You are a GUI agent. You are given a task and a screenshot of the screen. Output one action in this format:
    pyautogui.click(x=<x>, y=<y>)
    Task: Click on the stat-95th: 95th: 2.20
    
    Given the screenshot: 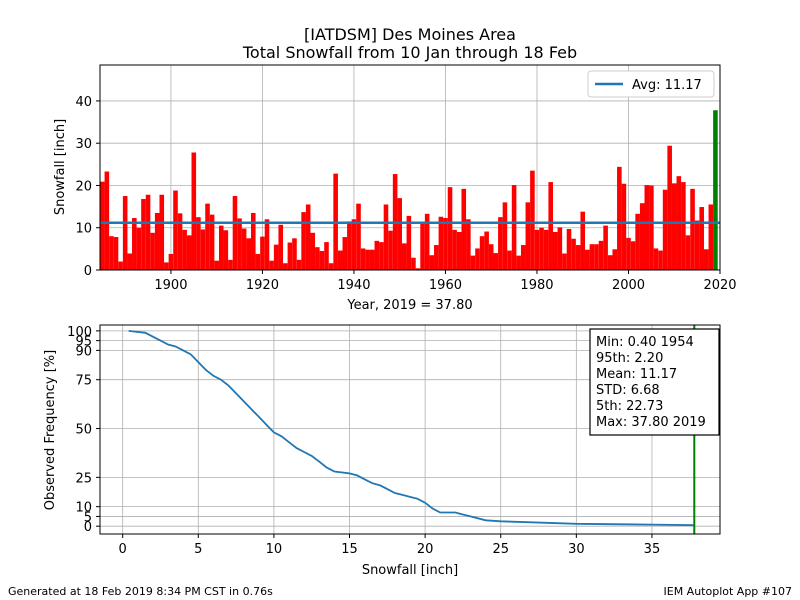 What is the action you would take?
    pyautogui.click(x=629, y=358)
    